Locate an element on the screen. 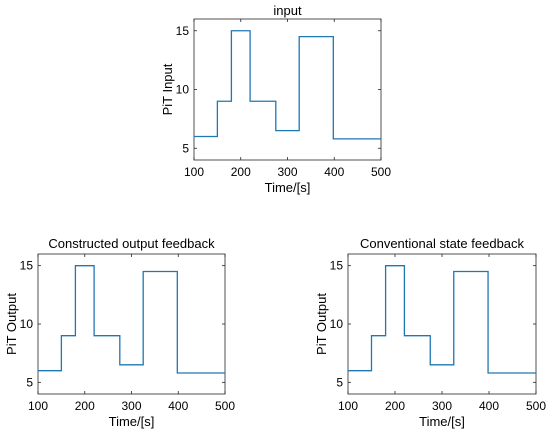 The image size is (550, 436). y-axis-label: PiT Input is located at coordinates (167, 89).